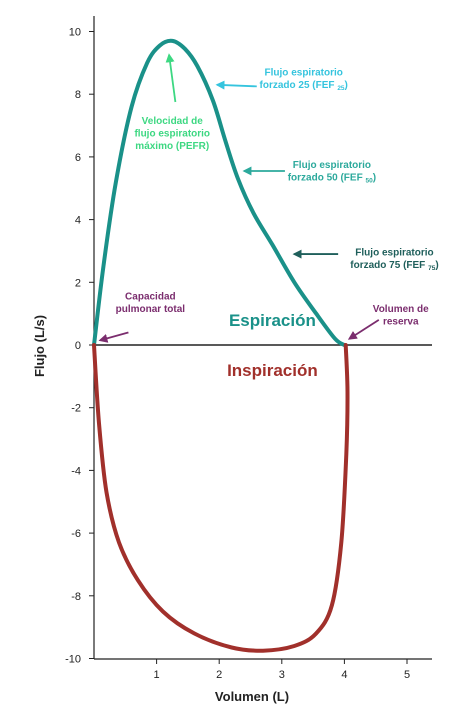 The height and width of the screenshot is (714, 474). What do you see at coordinates (78, 283) in the screenshot?
I see `y-tick-label: 2` at bounding box center [78, 283].